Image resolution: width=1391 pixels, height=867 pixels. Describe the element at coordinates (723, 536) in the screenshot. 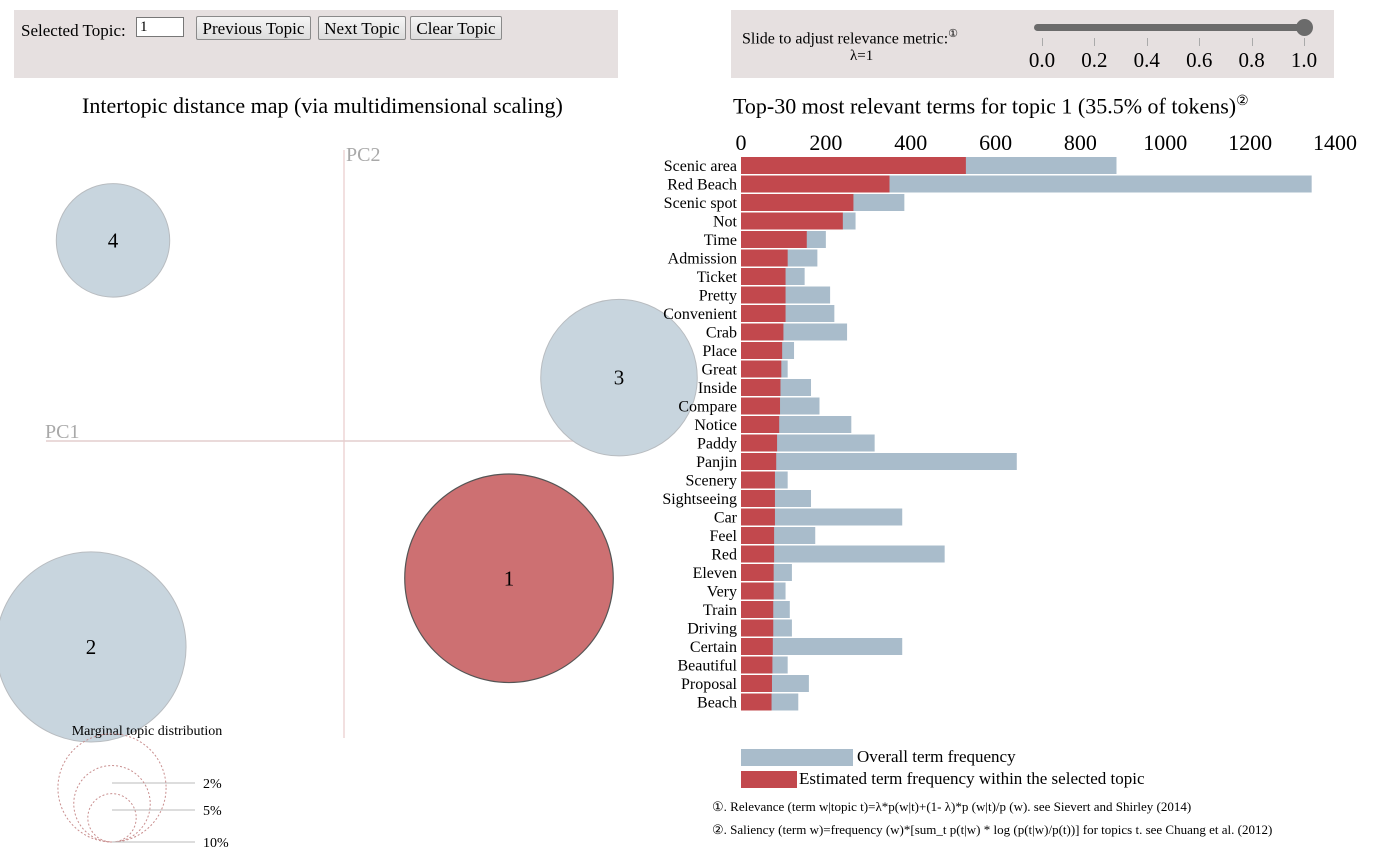

I see `term-label: Feel` at that location.